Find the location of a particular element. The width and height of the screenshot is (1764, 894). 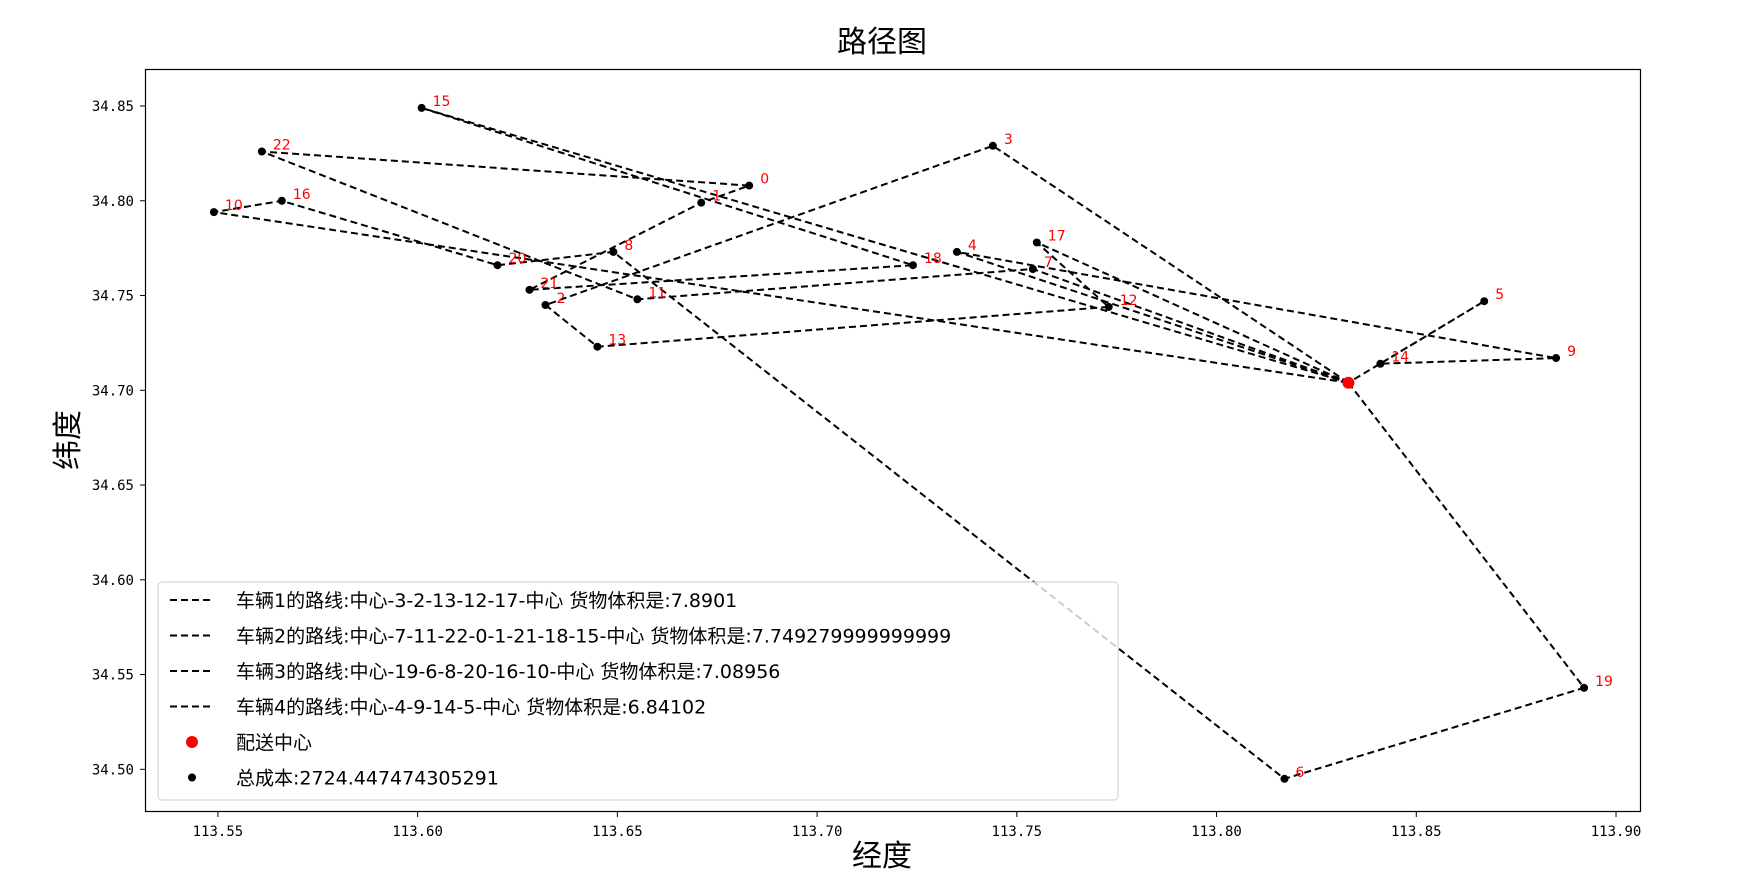

x-tick-label: 113.70 is located at coordinates (817, 832).